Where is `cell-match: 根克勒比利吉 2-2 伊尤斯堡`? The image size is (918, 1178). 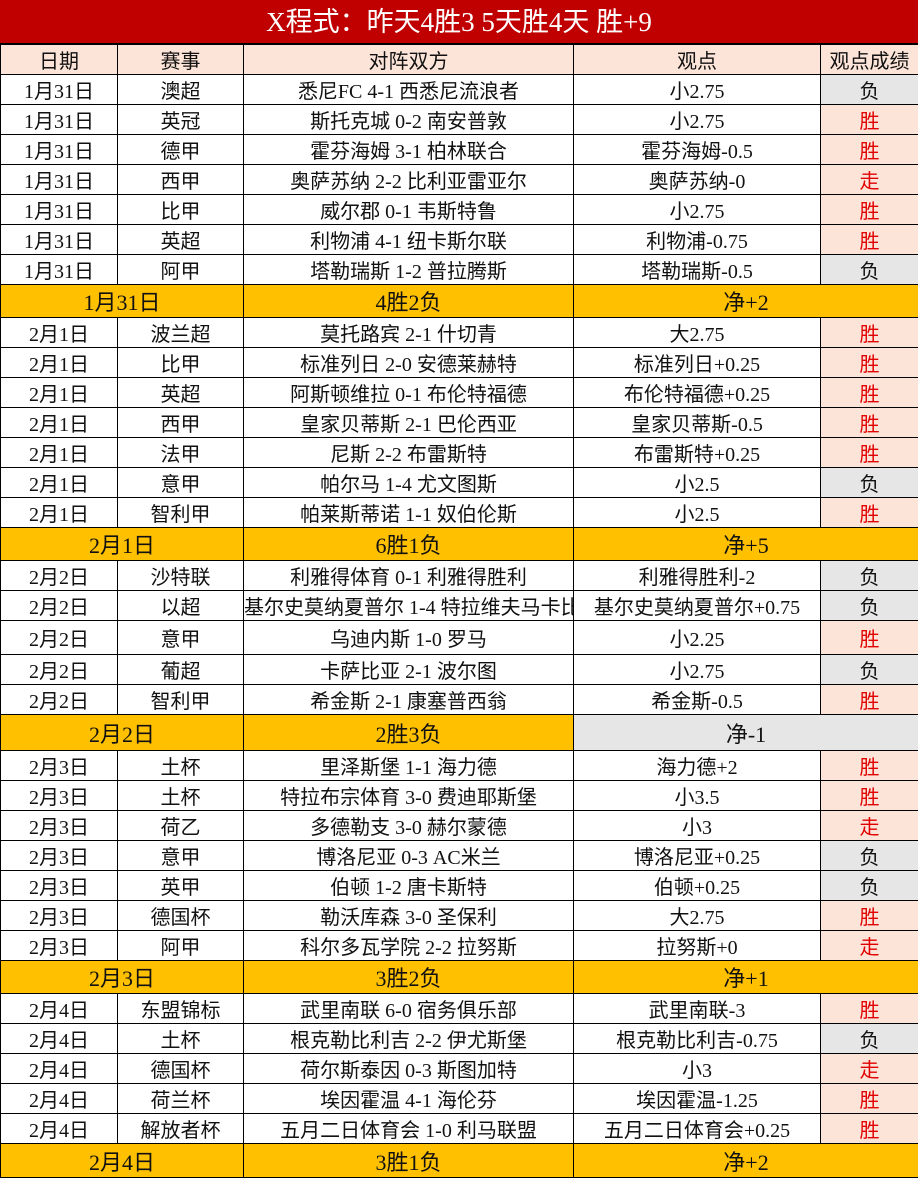 cell-match: 根克勒比利吉 2-2 伊尤斯堡 is located at coordinates (409, 1039).